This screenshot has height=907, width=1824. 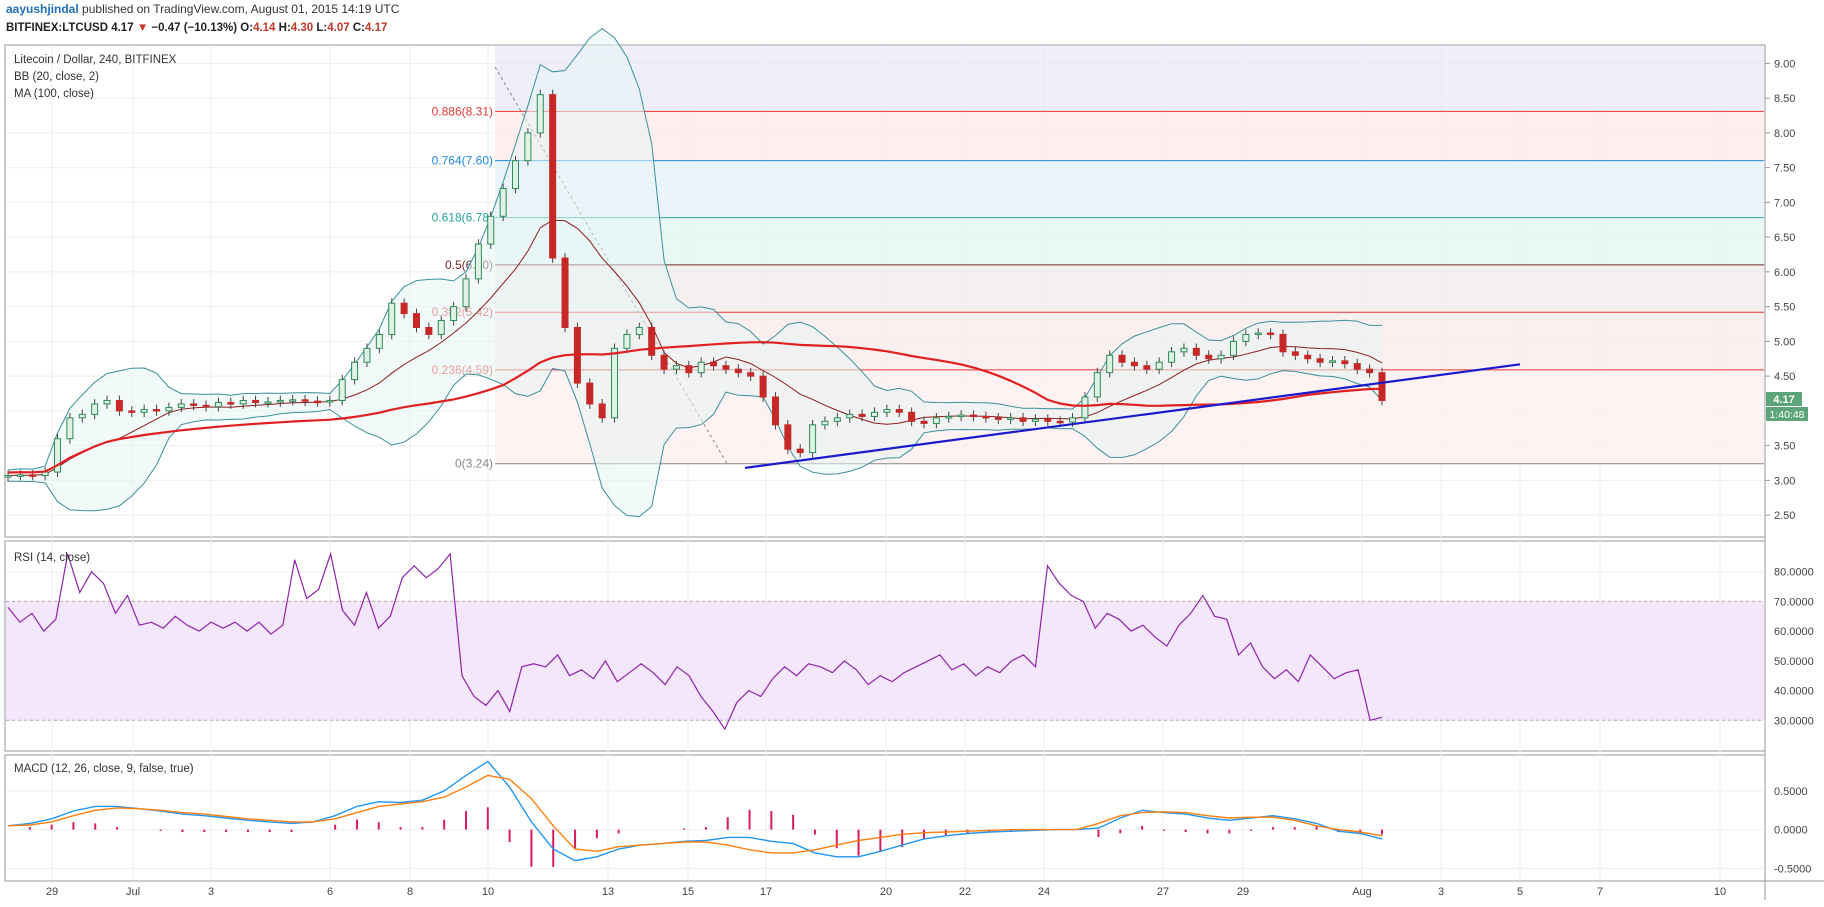 What do you see at coordinates (1784, 447) in the screenshot?
I see `y-tick-label: 3.50` at bounding box center [1784, 447].